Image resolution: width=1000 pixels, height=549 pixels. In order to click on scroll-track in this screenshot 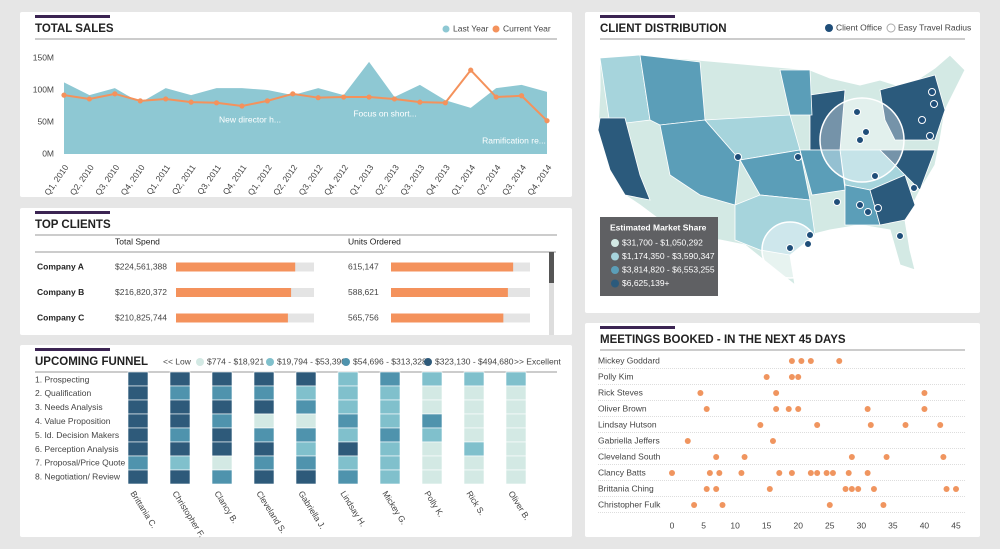, I will do `click(551, 293)`.